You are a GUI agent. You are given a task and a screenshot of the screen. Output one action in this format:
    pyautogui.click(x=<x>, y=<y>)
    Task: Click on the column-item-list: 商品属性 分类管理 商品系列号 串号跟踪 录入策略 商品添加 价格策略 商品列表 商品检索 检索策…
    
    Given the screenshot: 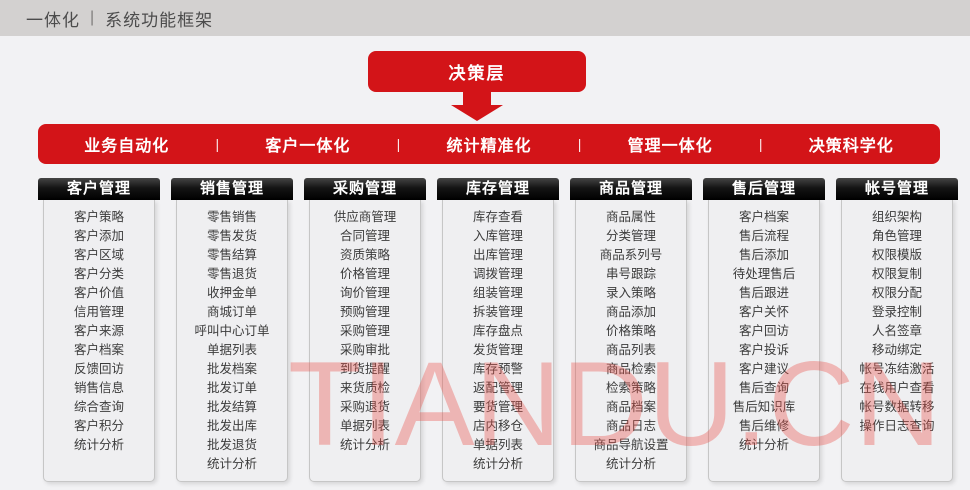 What is the action you would take?
    pyautogui.click(x=631, y=341)
    